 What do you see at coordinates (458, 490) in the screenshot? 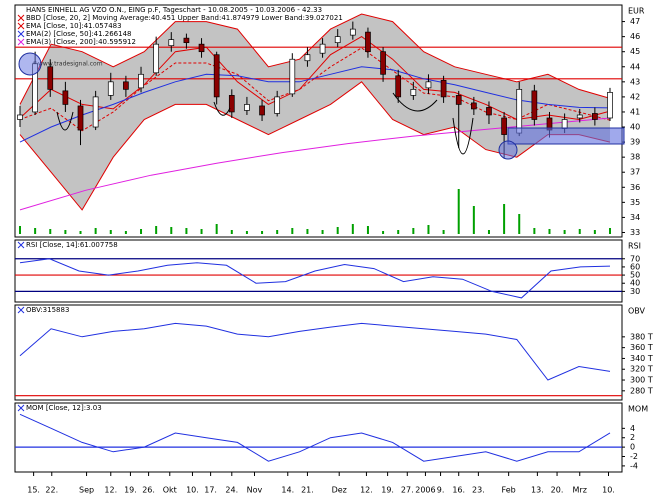
I see `x-tick-label: 16.` at bounding box center [458, 490].